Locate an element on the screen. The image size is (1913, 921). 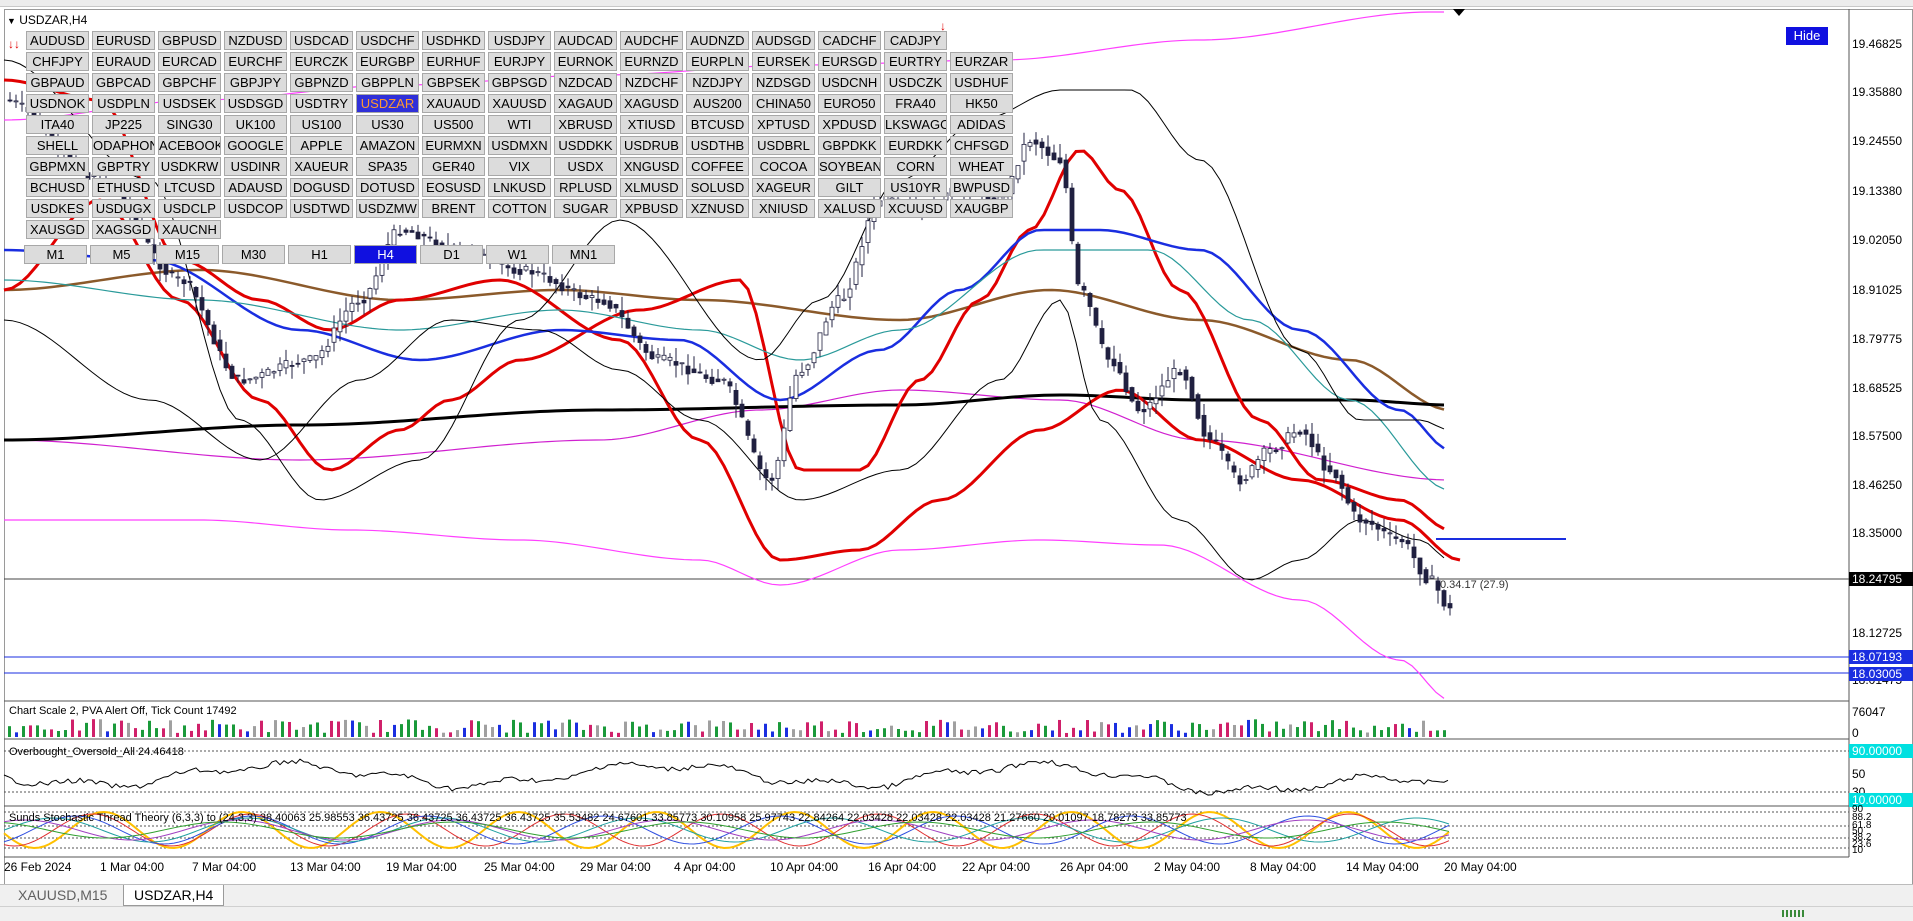
symbol-button-gbpaud: GBPAUD is located at coordinates (57, 82).